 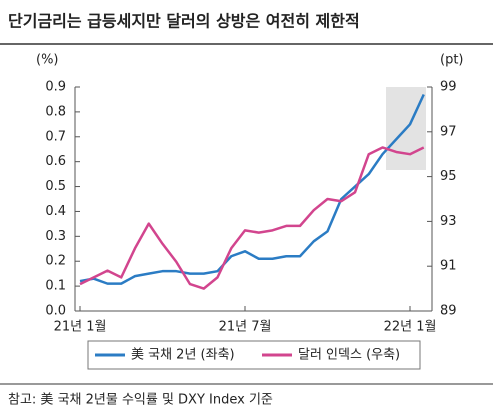 What do you see at coordinates (55, 211) in the screenshot?
I see `y-tick-label: 0.4` at bounding box center [55, 211].